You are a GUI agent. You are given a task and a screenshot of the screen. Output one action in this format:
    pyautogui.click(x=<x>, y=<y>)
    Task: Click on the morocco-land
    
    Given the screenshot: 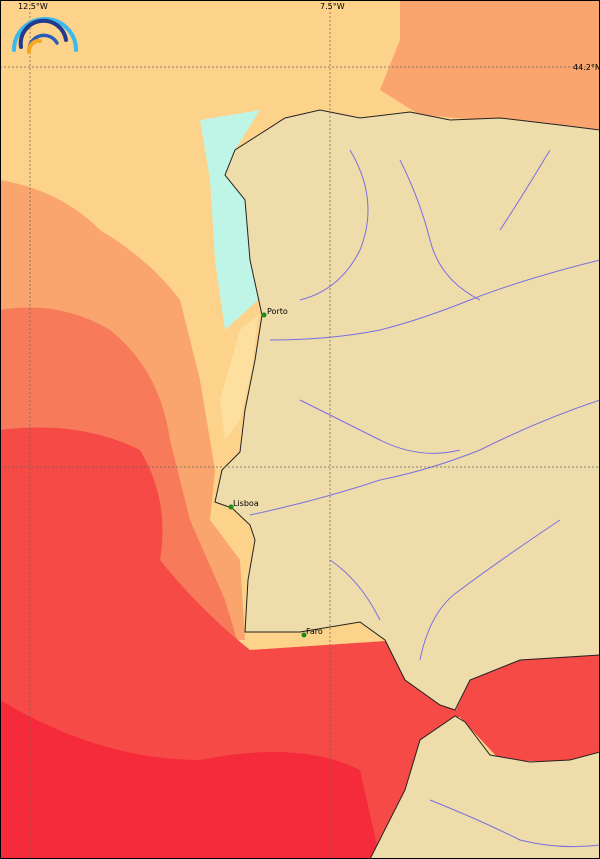 What is the action you would take?
    pyautogui.click(x=484, y=787)
    